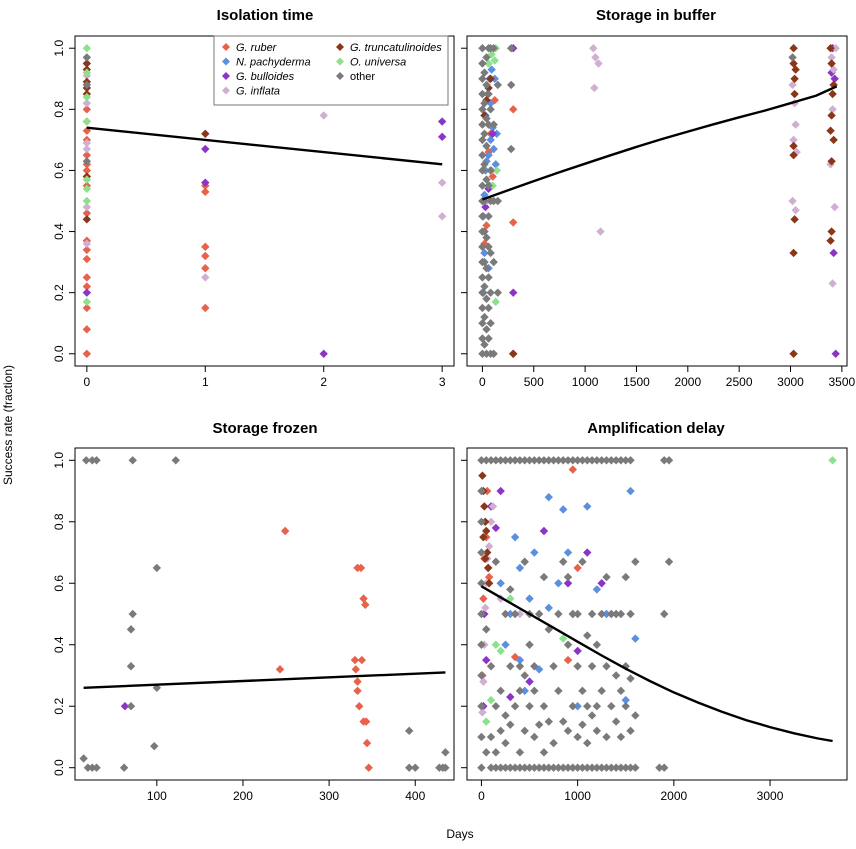  What do you see at coordinates (265, 77) in the screenshot?
I see `legend-label: G. bulloides` at bounding box center [265, 77].